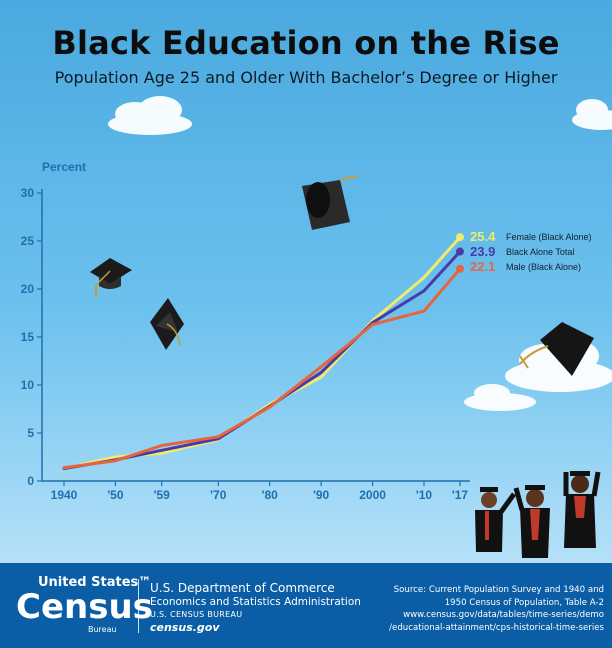  What do you see at coordinates (483, 236) in the screenshot?
I see `series-end-value: 25.4` at bounding box center [483, 236].